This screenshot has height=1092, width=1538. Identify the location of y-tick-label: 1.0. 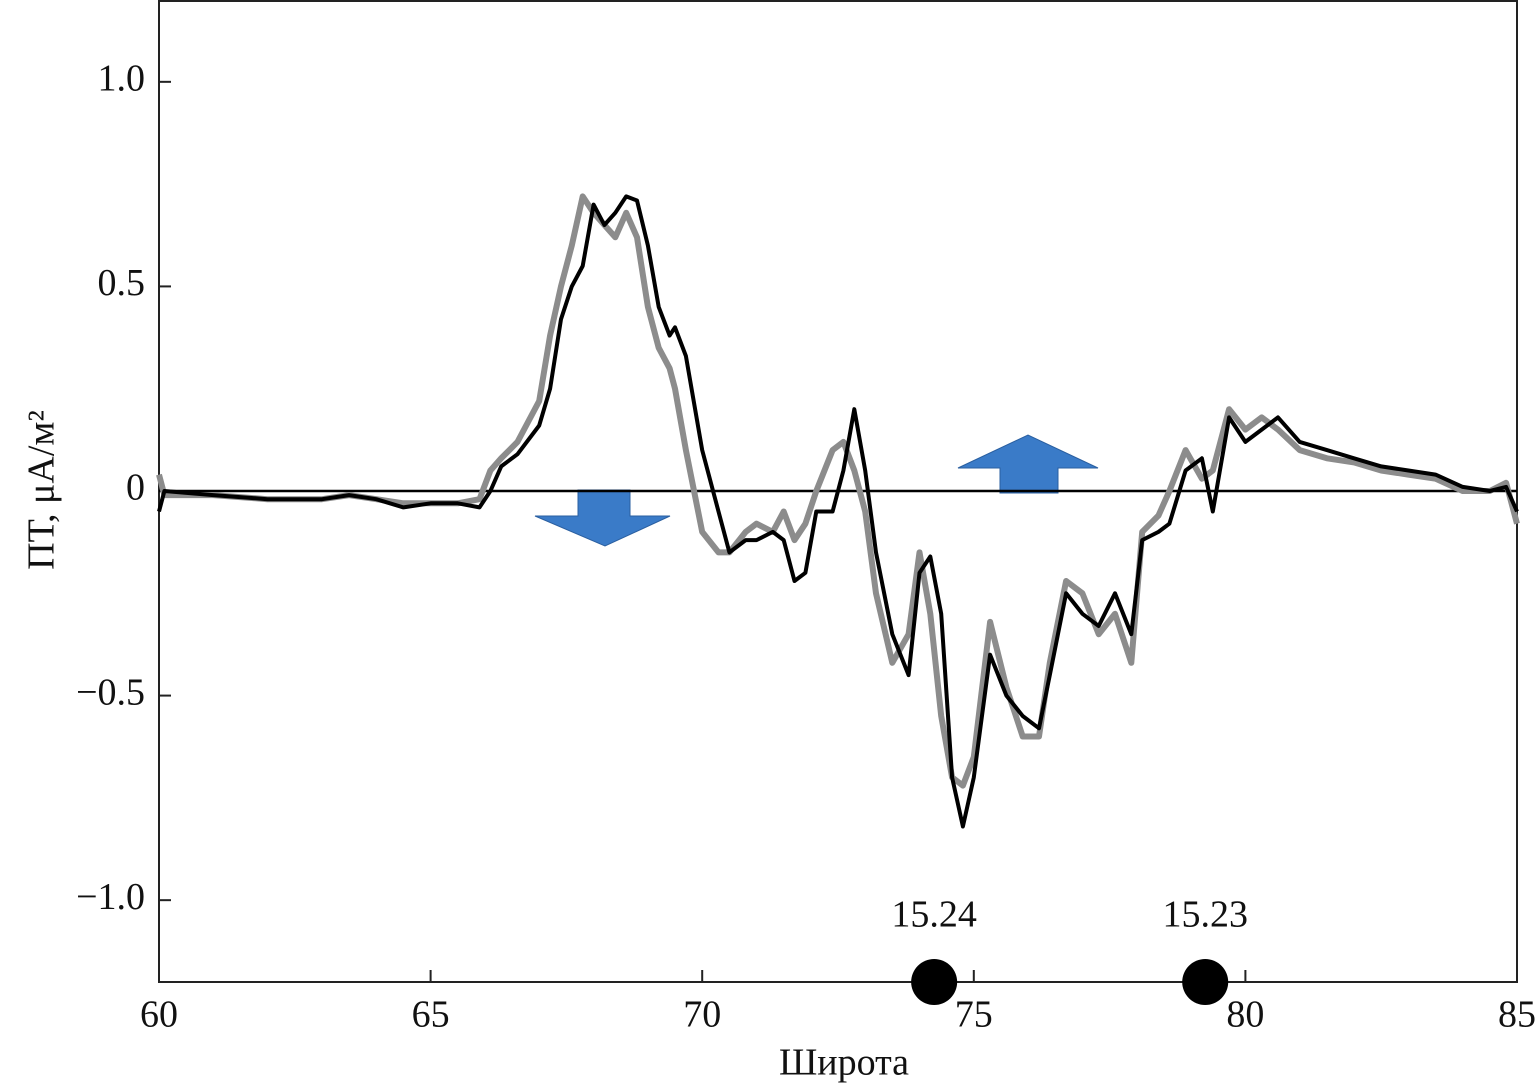
(122, 79).